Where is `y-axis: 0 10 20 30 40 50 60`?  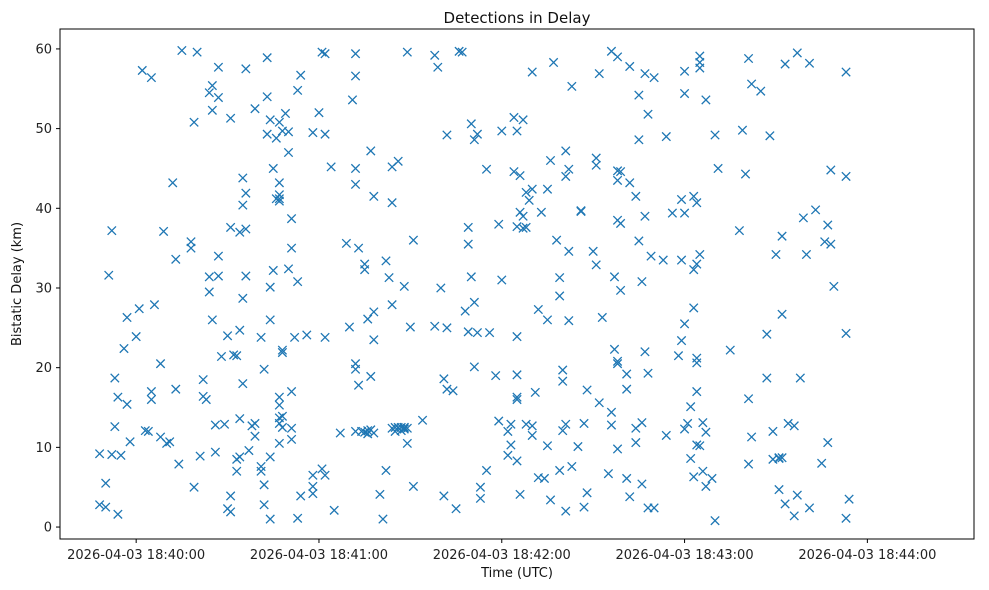
y-axis: 0 10 20 30 40 50 60 is located at coordinates (47, 289).